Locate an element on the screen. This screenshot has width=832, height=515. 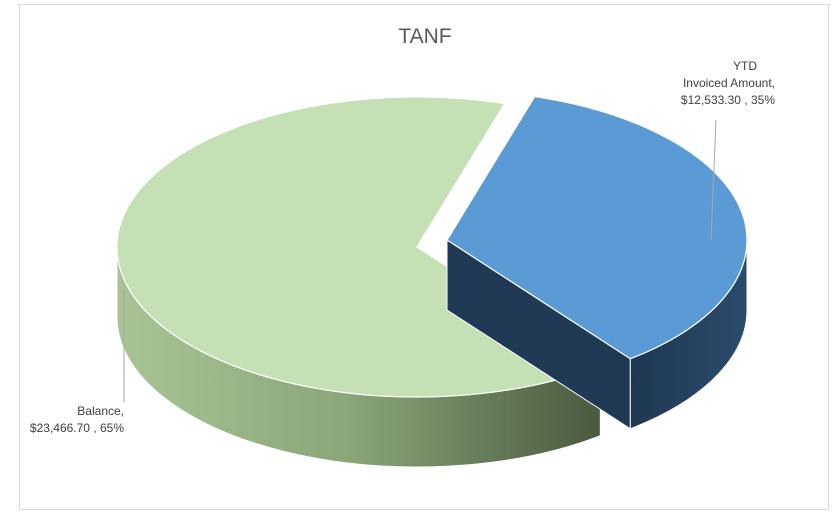
data-label-line: $12,533.30 , 35% is located at coordinates (728, 100).